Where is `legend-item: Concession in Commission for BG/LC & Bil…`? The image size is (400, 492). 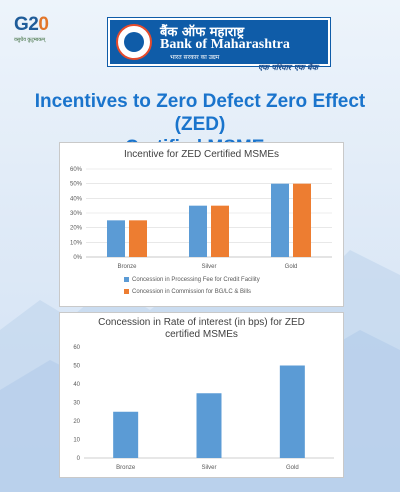
legend-item: Concession in Commission for BG/LC & Bil… is located at coordinates (187, 292).